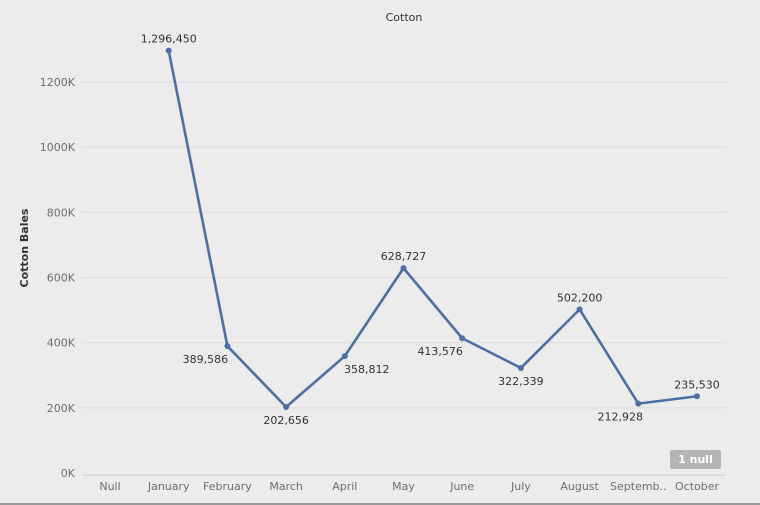 This screenshot has width=760, height=505. I want to click on bottom-border, so click(380, 504).